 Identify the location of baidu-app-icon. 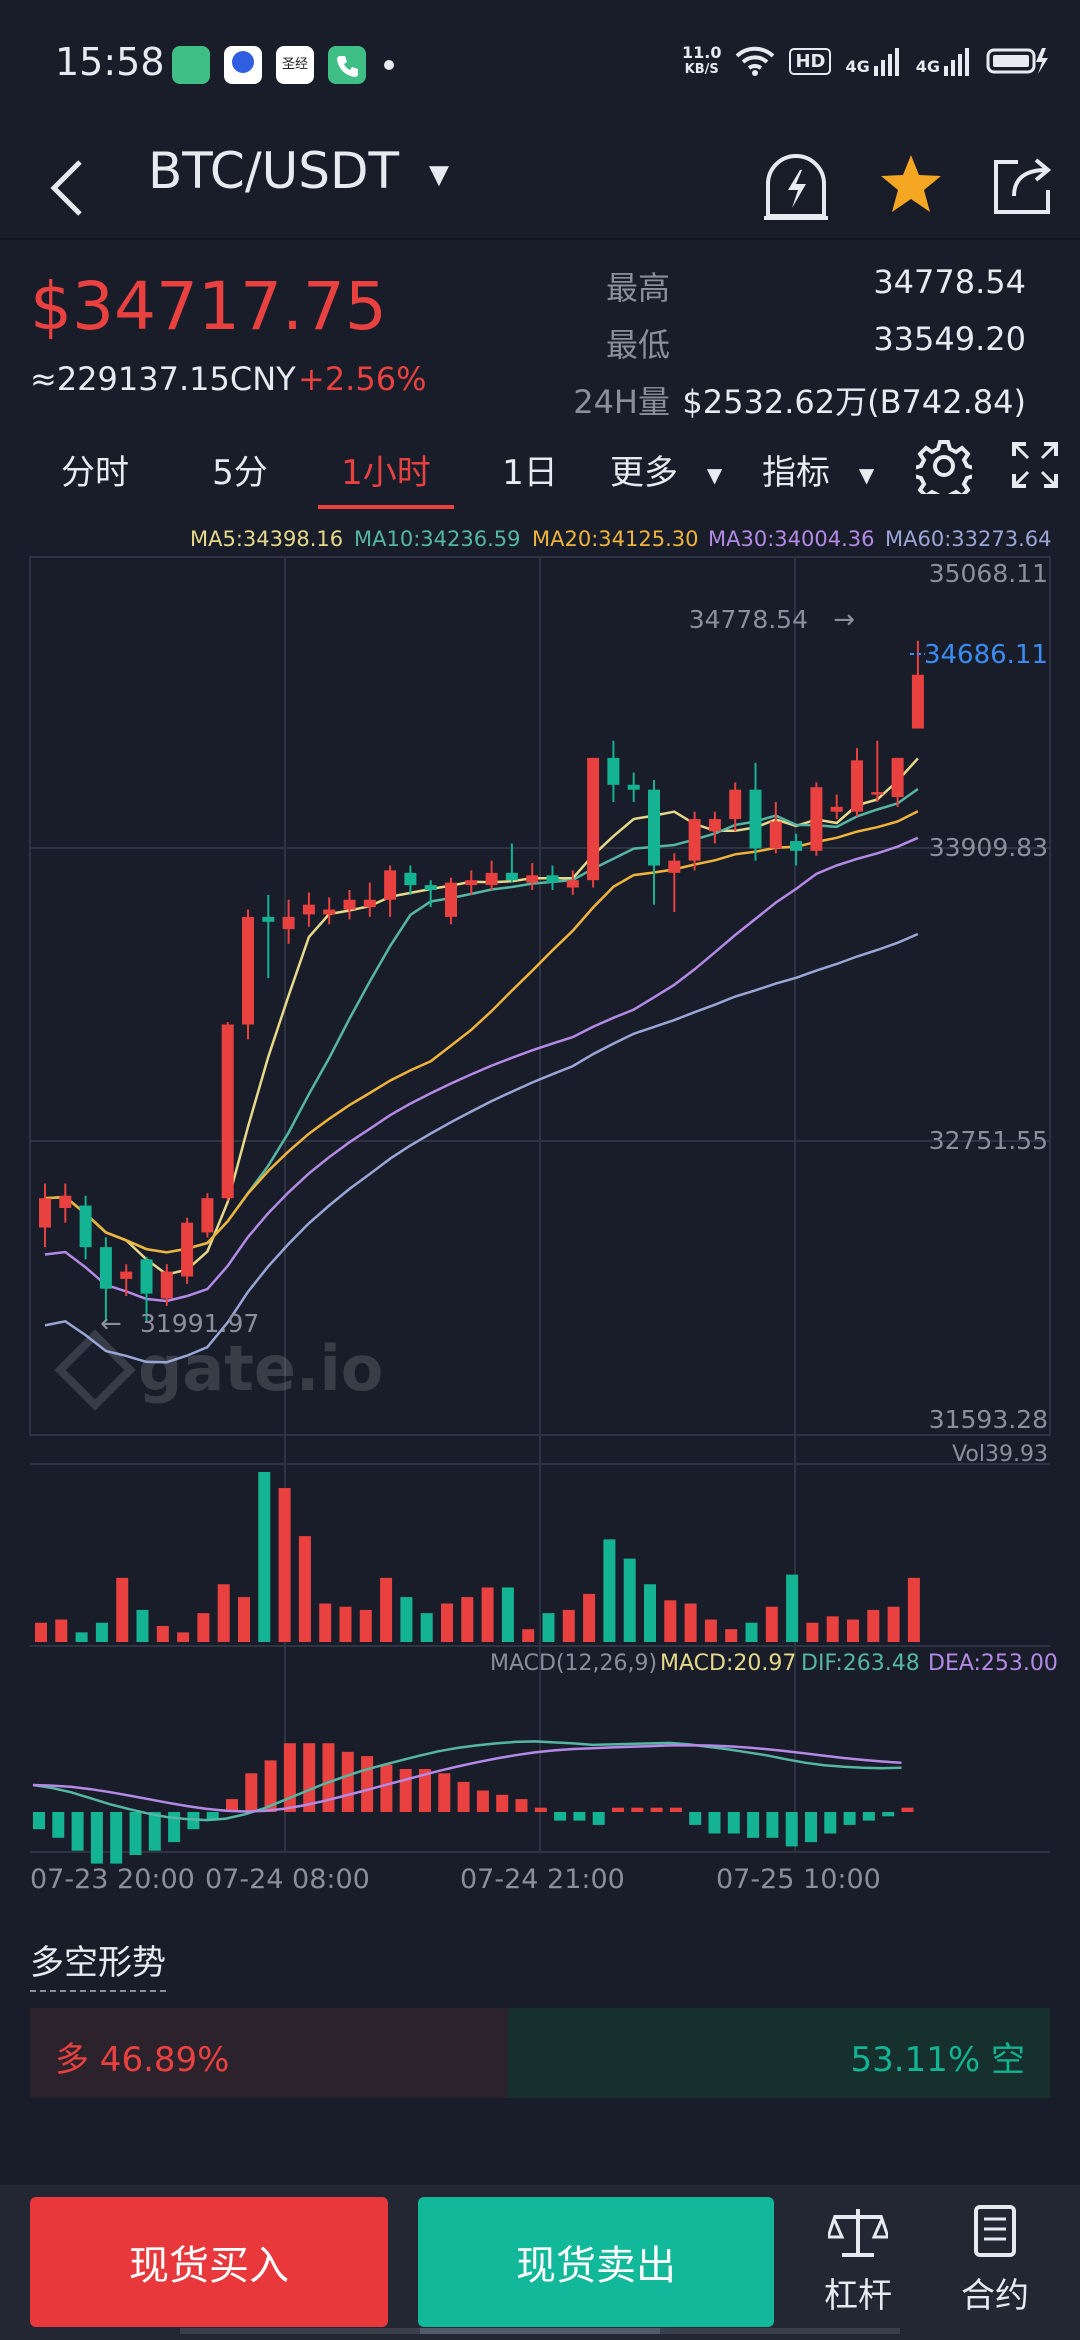
(243, 65).